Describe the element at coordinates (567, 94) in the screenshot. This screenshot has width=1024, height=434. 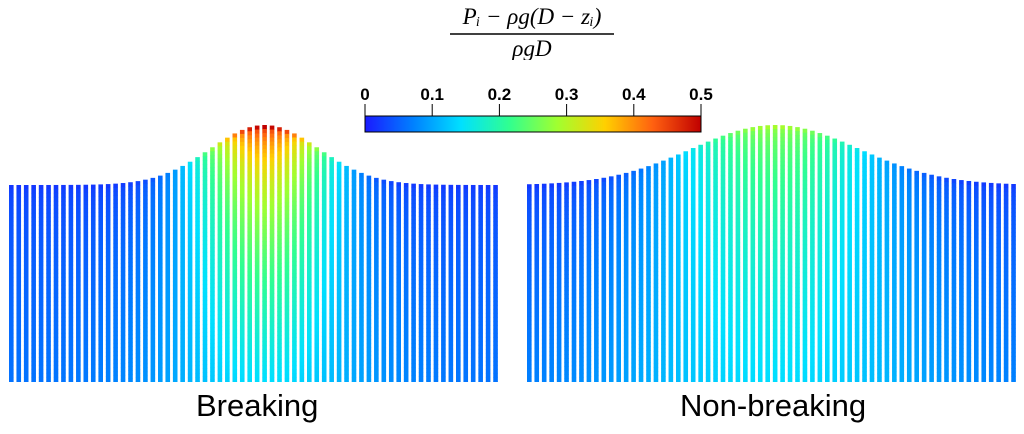
I see `colorbar-tick-label: 0.3` at that location.